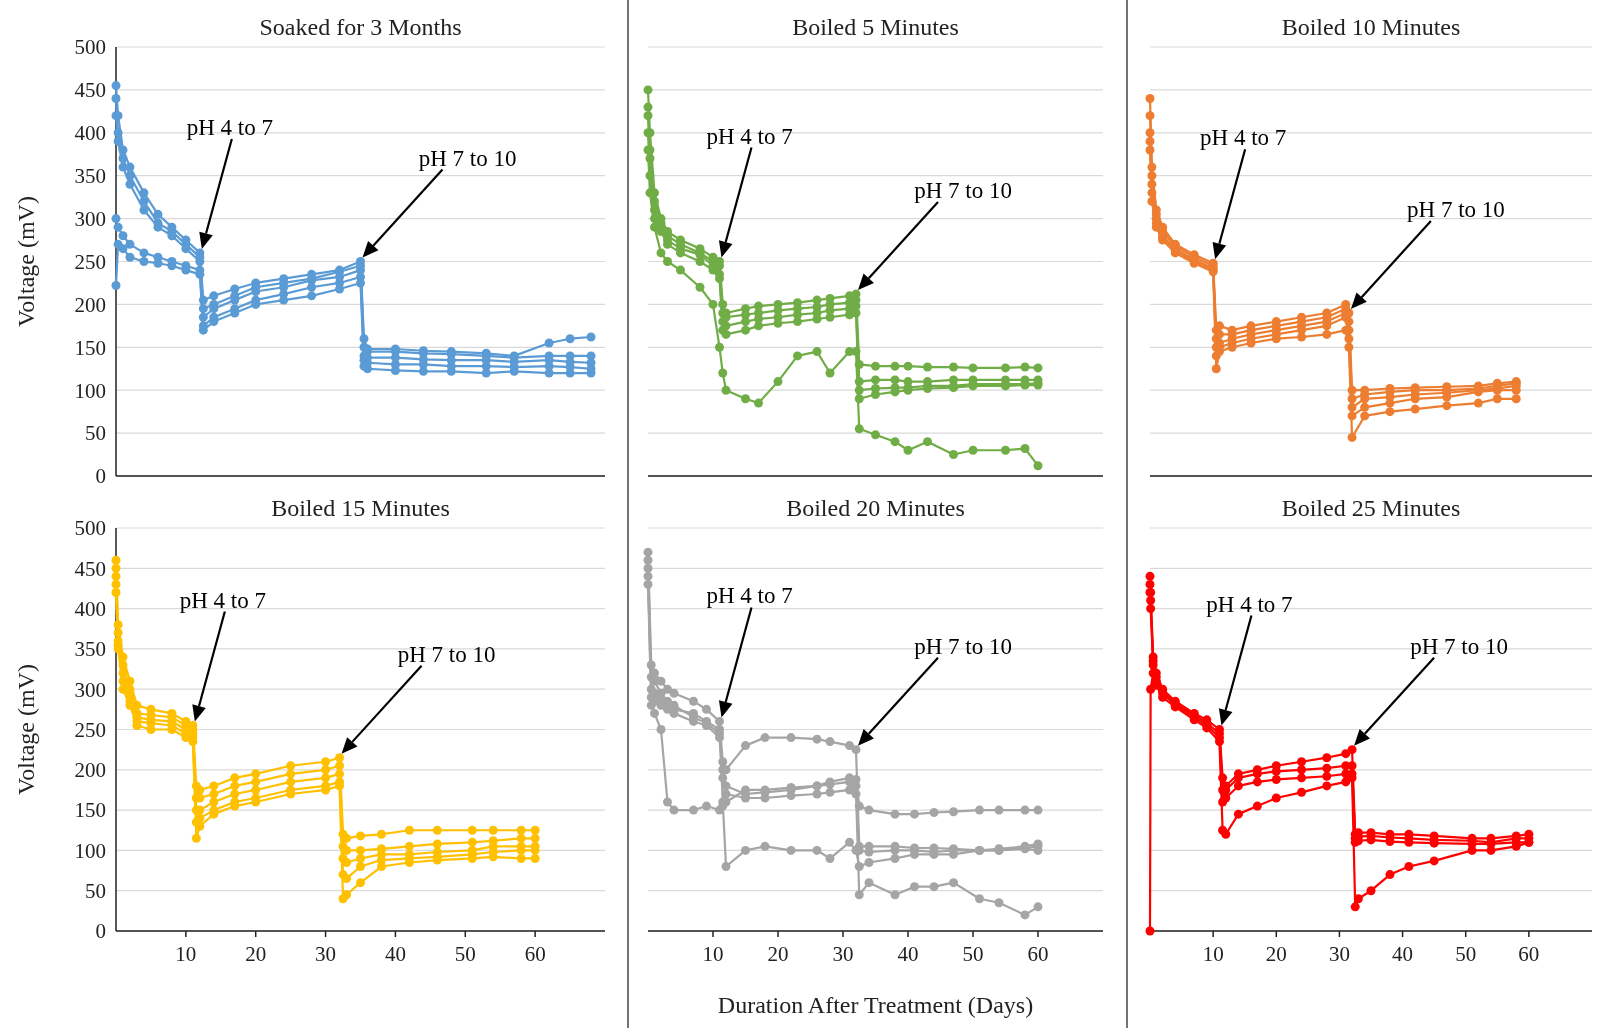 This screenshot has height=1031, width=1608. Describe the element at coordinates (875, 508) in the screenshot. I see `chart-title: Boiled 20 Minutes` at that location.